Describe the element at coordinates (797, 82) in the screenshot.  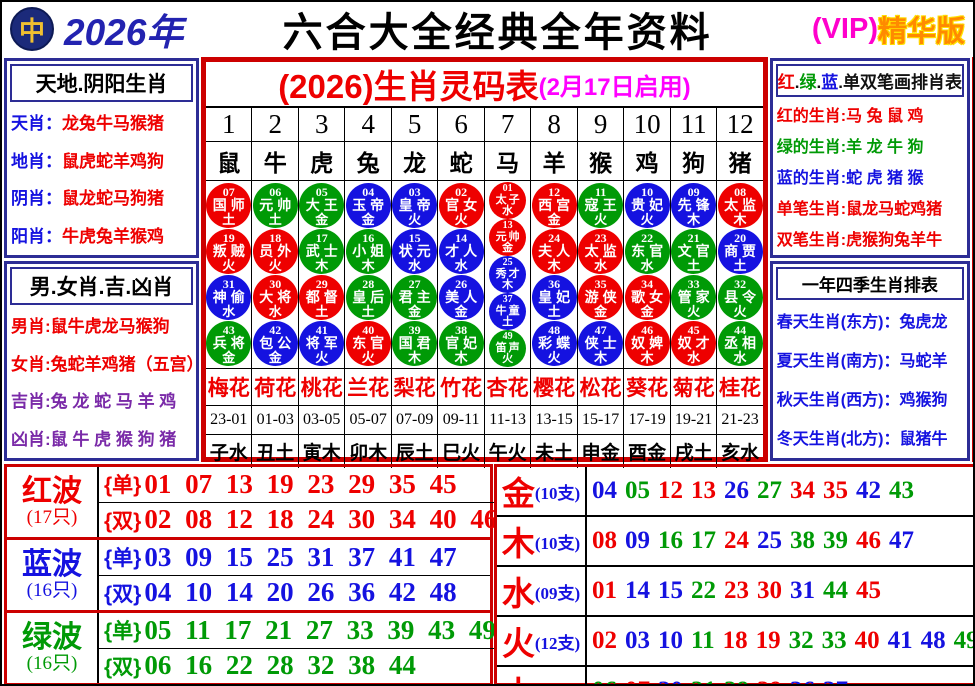
I see `title-segment: .` at that location.